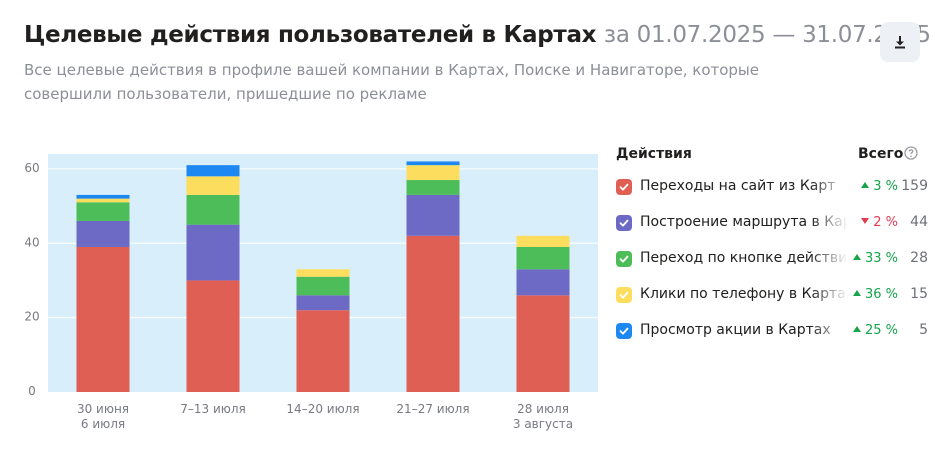  Describe the element at coordinates (103, 424) in the screenshot. I see `x-tick-label: 6 июля` at that location.